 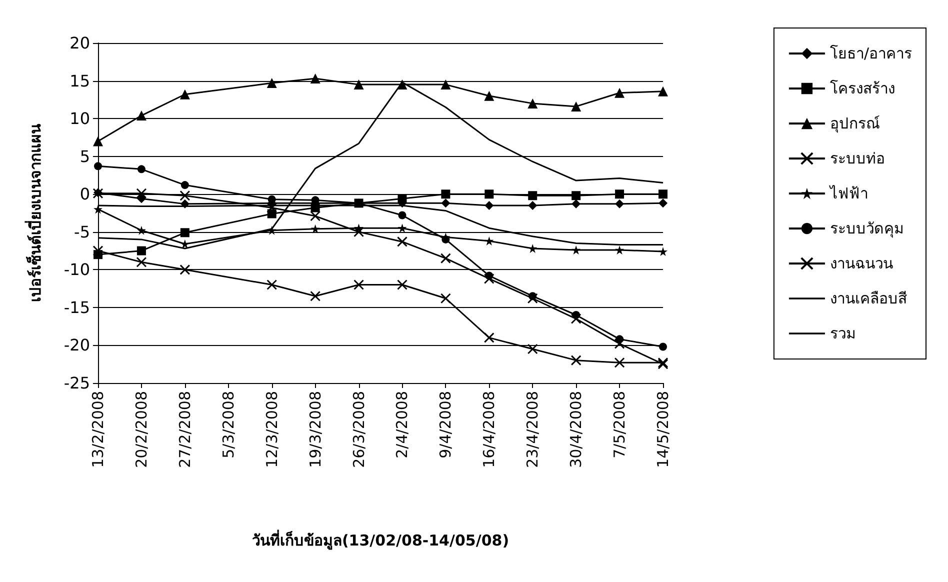 I want to click on y-tick-label: -10, so click(x=77, y=270).